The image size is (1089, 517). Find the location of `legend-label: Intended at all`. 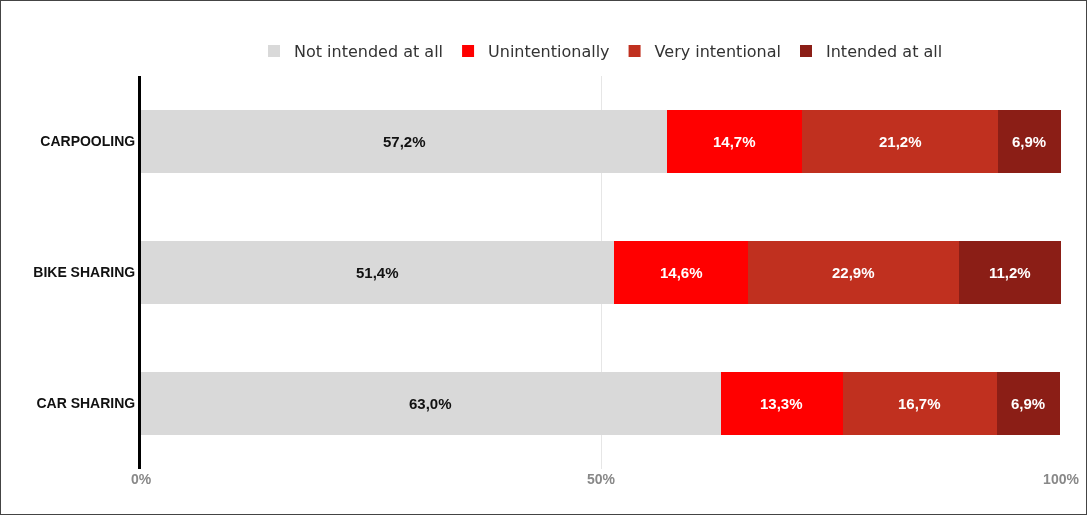

legend-label: Intended at all is located at coordinates (884, 52).